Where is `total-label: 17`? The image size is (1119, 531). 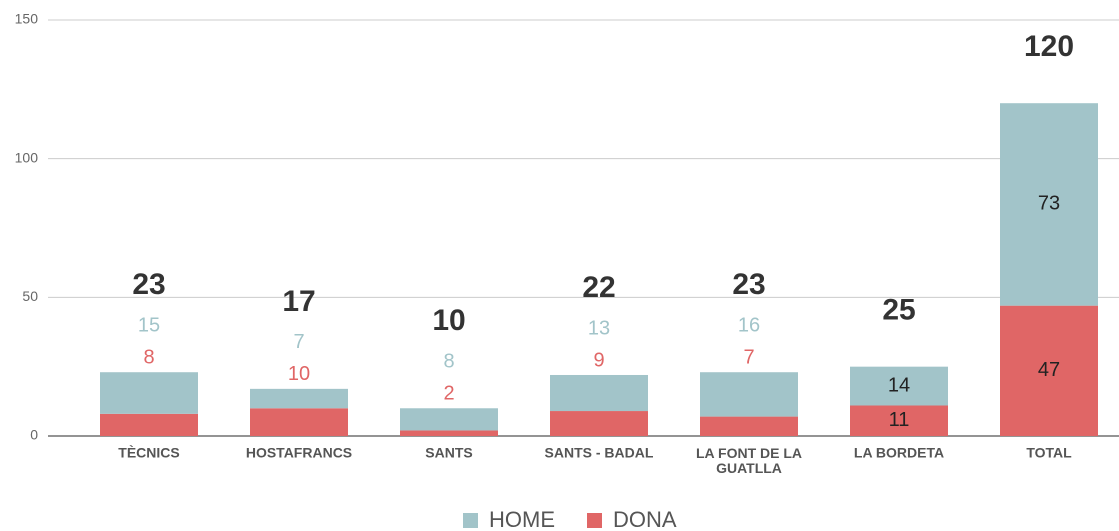 total-label: 17 is located at coordinates (298, 301).